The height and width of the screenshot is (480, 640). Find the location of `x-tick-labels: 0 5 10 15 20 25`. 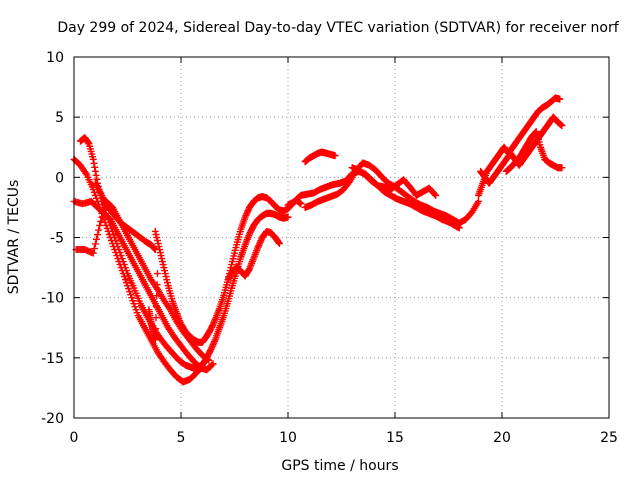

x-tick-labels: 0 5 10 15 20 25 is located at coordinates (344, 438).